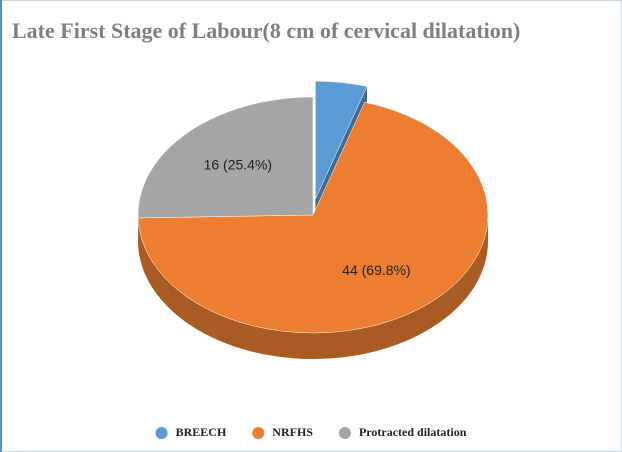  I want to click on data-label: 16 (25.4%), so click(238, 164).